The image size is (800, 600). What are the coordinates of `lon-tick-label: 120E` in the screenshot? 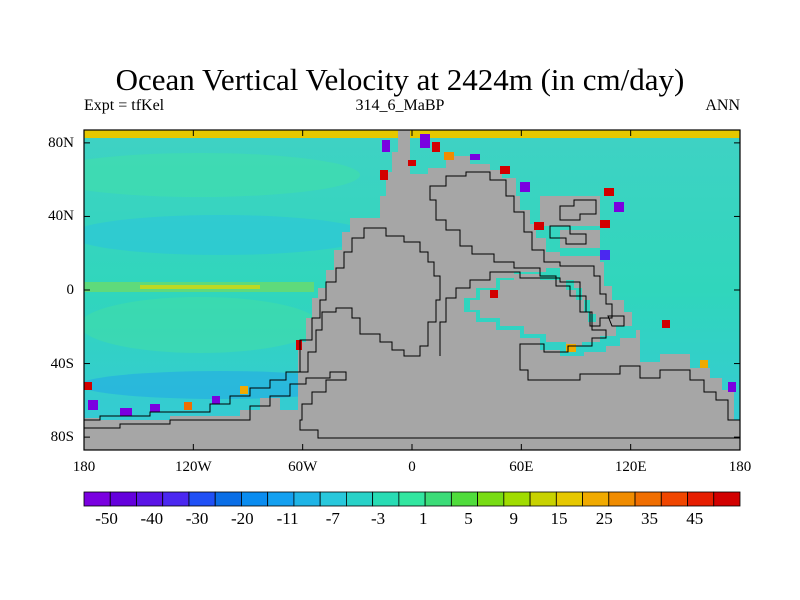 It's located at (630, 467).